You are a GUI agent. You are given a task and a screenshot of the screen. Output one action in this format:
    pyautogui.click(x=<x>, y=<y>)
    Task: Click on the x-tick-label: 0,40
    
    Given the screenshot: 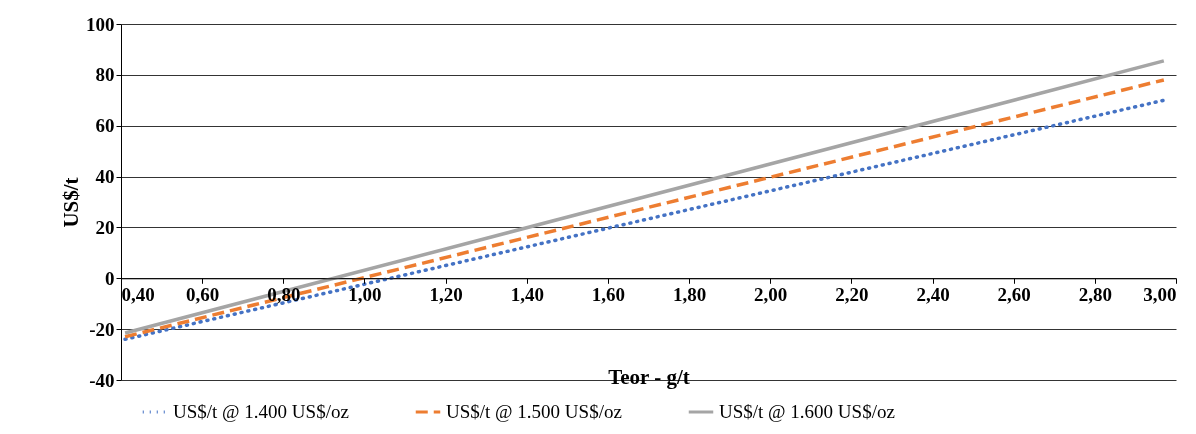 What is the action you would take?
    pyautogui.click(x=138, y=294)
    